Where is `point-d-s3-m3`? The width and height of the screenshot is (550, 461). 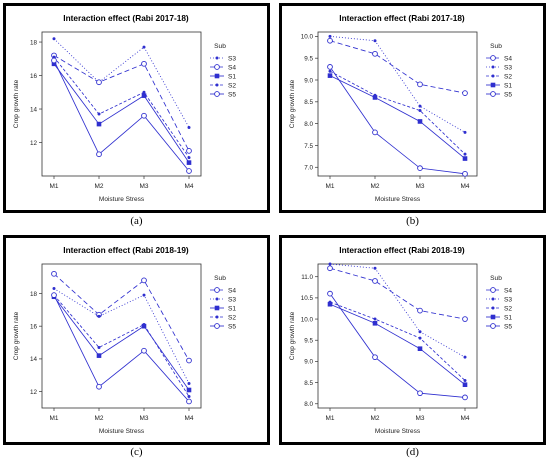
point-d-s3-m3 is located at coordinates (420, 332).